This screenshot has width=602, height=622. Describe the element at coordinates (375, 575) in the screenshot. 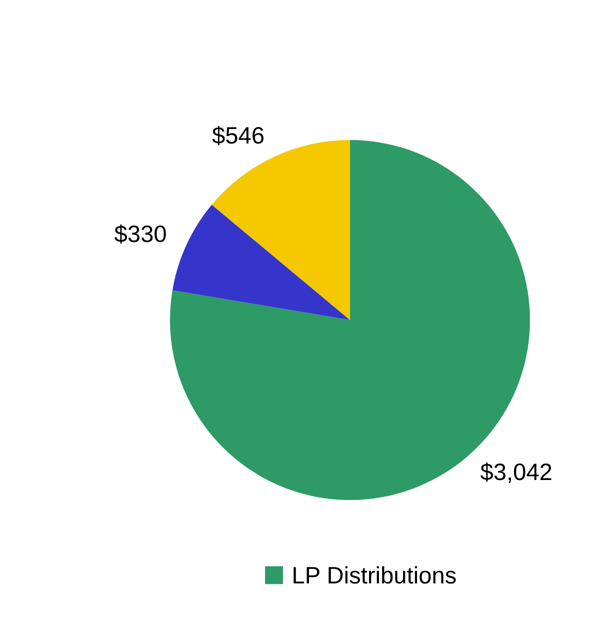

I see `legend-label: LP Distributions` at that location.